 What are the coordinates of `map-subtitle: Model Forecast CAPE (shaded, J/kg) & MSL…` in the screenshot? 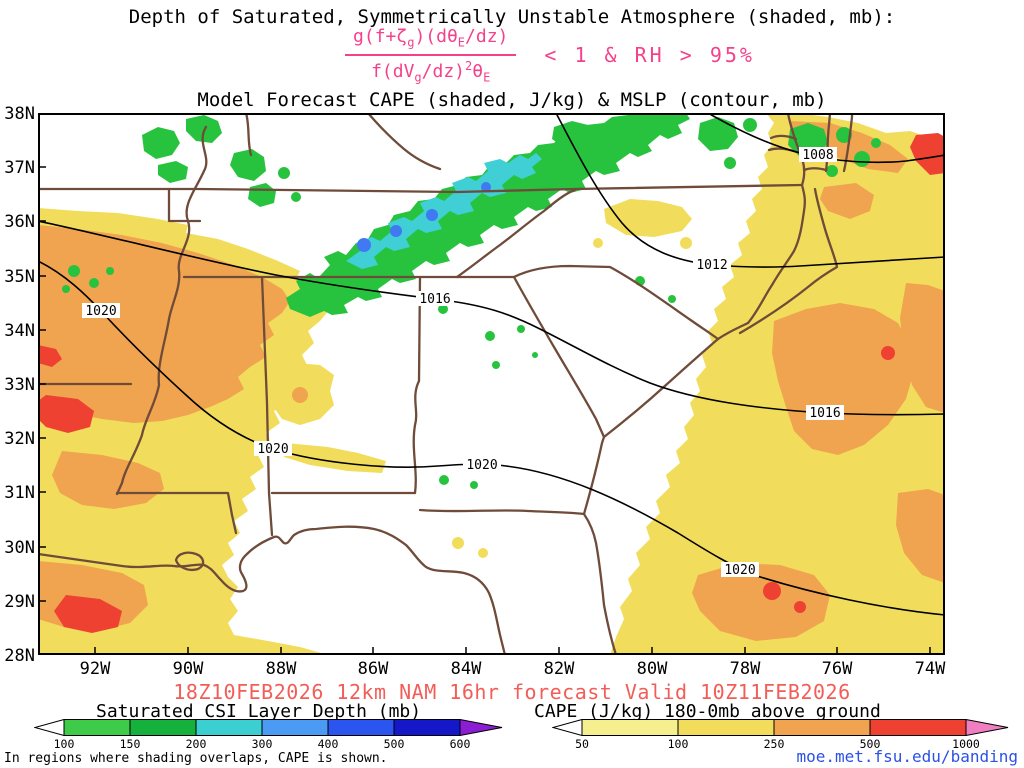 It's located at (512, 100).